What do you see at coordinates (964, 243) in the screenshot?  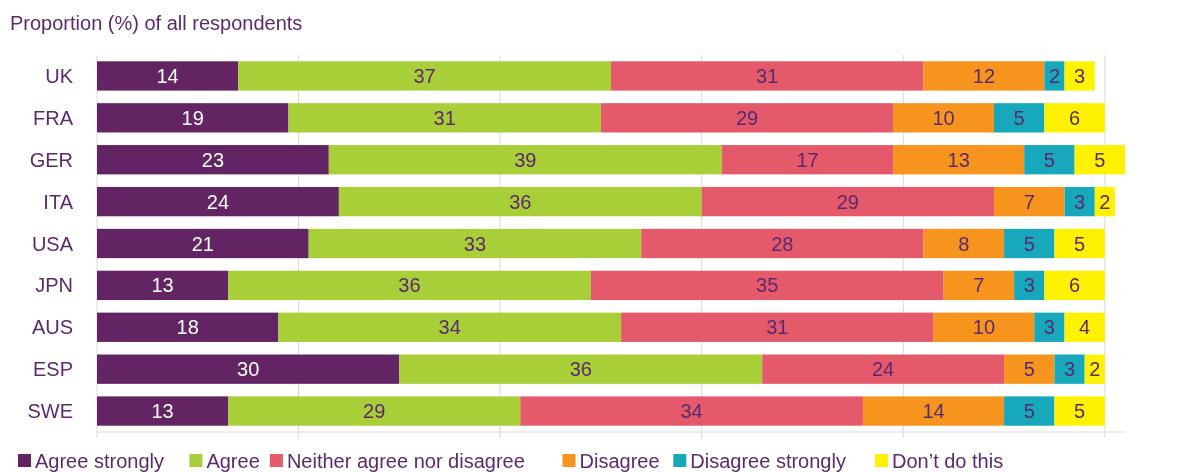 I see `data-label: 8` at bounding box center [964, 243].